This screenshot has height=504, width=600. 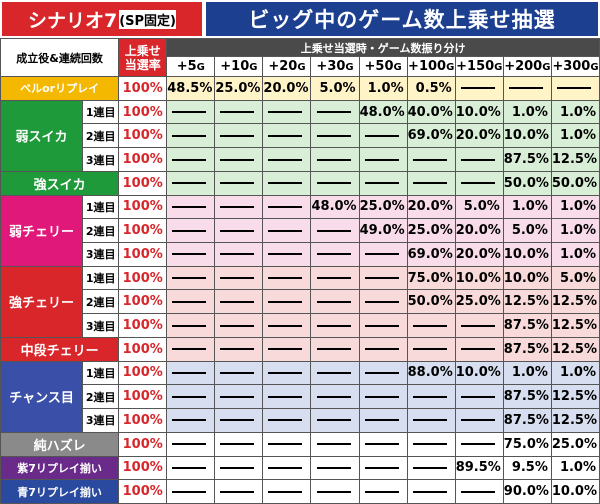 I want to click on table-row: 3連目 100% 69.0% 20.0% 10.0% 1.0%, so click(x=300, y=254).